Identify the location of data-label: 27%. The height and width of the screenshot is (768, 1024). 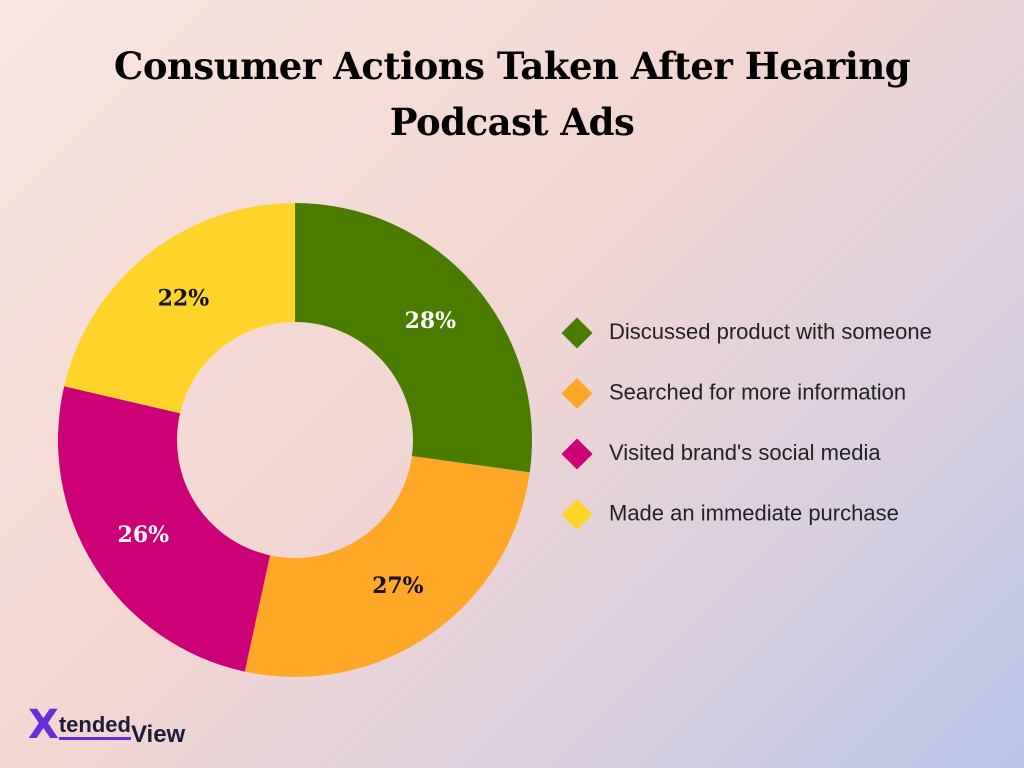
(398, 586).